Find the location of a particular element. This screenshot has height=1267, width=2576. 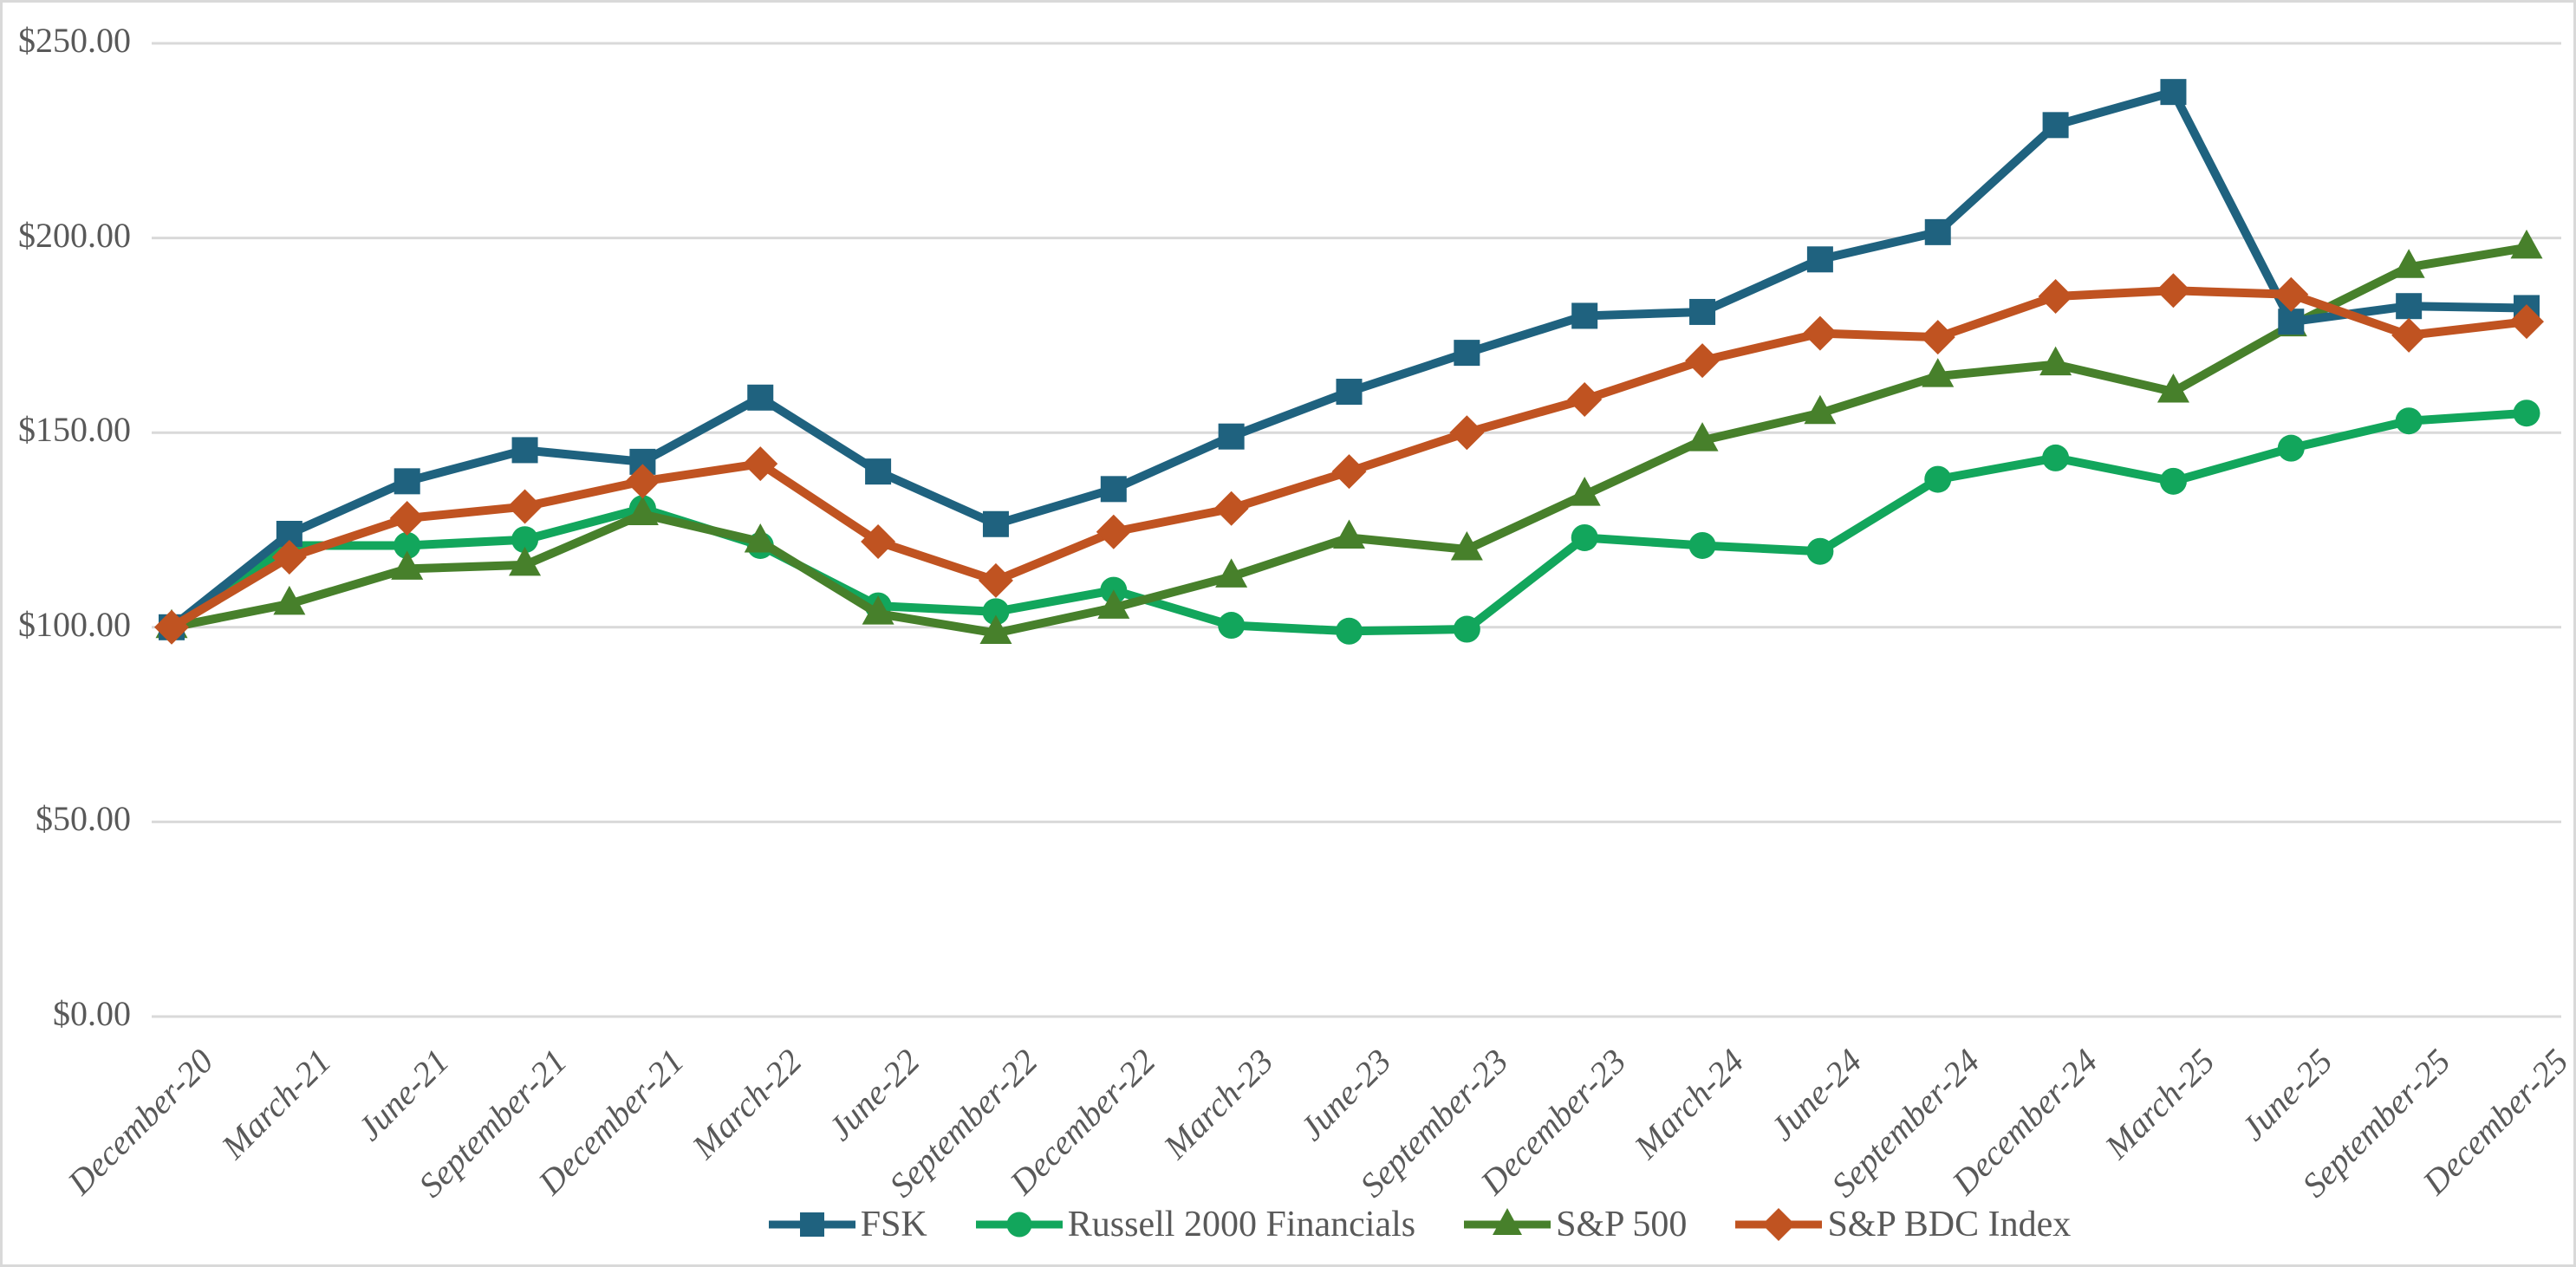

legend-item-s-p-500: S&P 500 is located at coordinates (1575, 1224).